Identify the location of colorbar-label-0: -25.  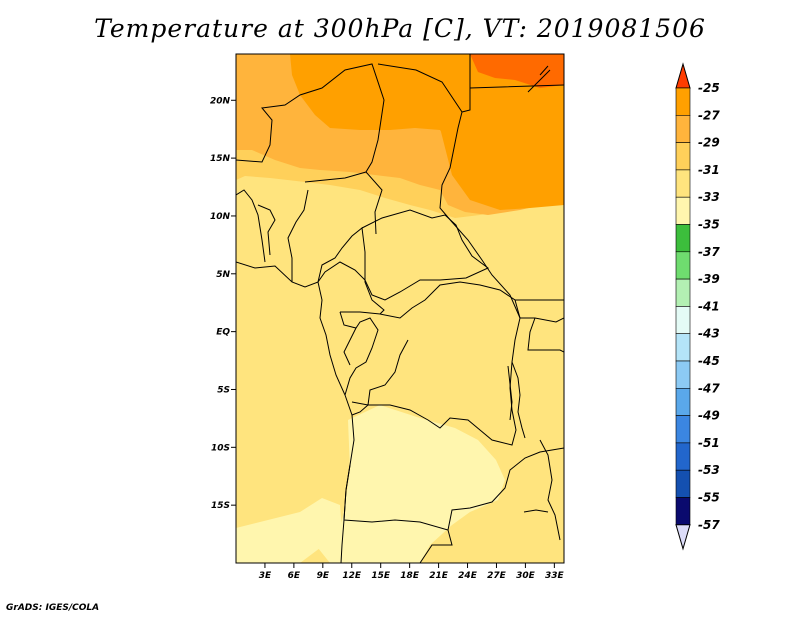
(709, 88).